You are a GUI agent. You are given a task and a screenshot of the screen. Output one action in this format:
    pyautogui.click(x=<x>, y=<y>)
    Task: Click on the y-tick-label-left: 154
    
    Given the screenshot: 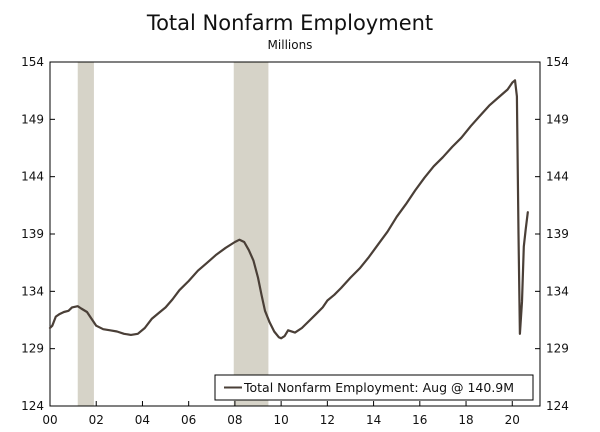 What is the action you would take?
    pyautogui.click(x=32, y=62)
    